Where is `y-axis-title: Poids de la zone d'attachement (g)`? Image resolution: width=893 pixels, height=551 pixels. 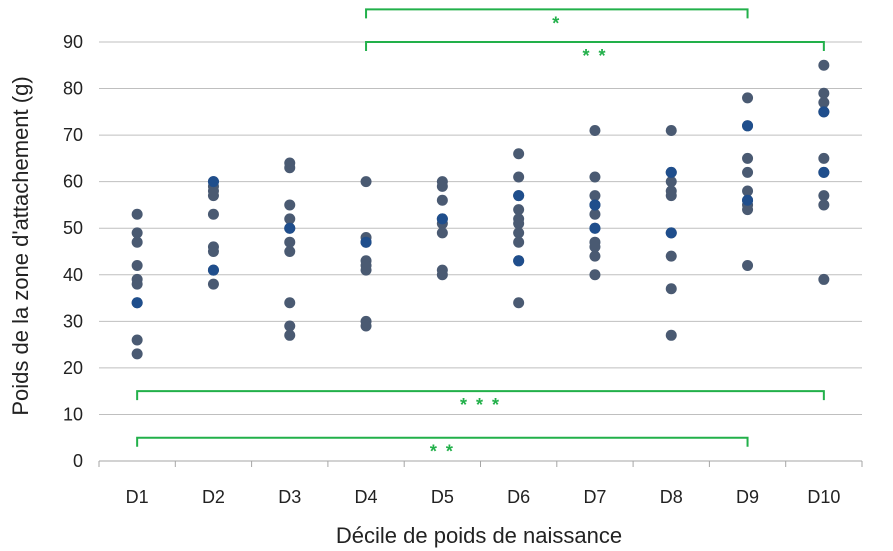
y-axis-title: Poids de la zone d'attachement (g) is located at coordinates (20, 245).